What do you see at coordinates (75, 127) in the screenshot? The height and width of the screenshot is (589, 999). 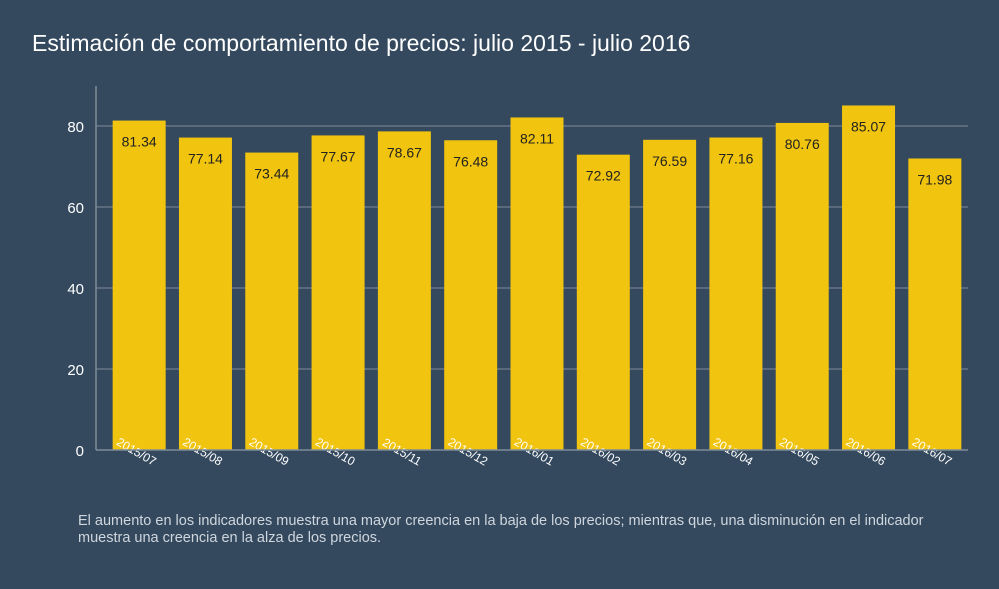 I see `y-tick-label: 80` at bounding box center [75, 127].